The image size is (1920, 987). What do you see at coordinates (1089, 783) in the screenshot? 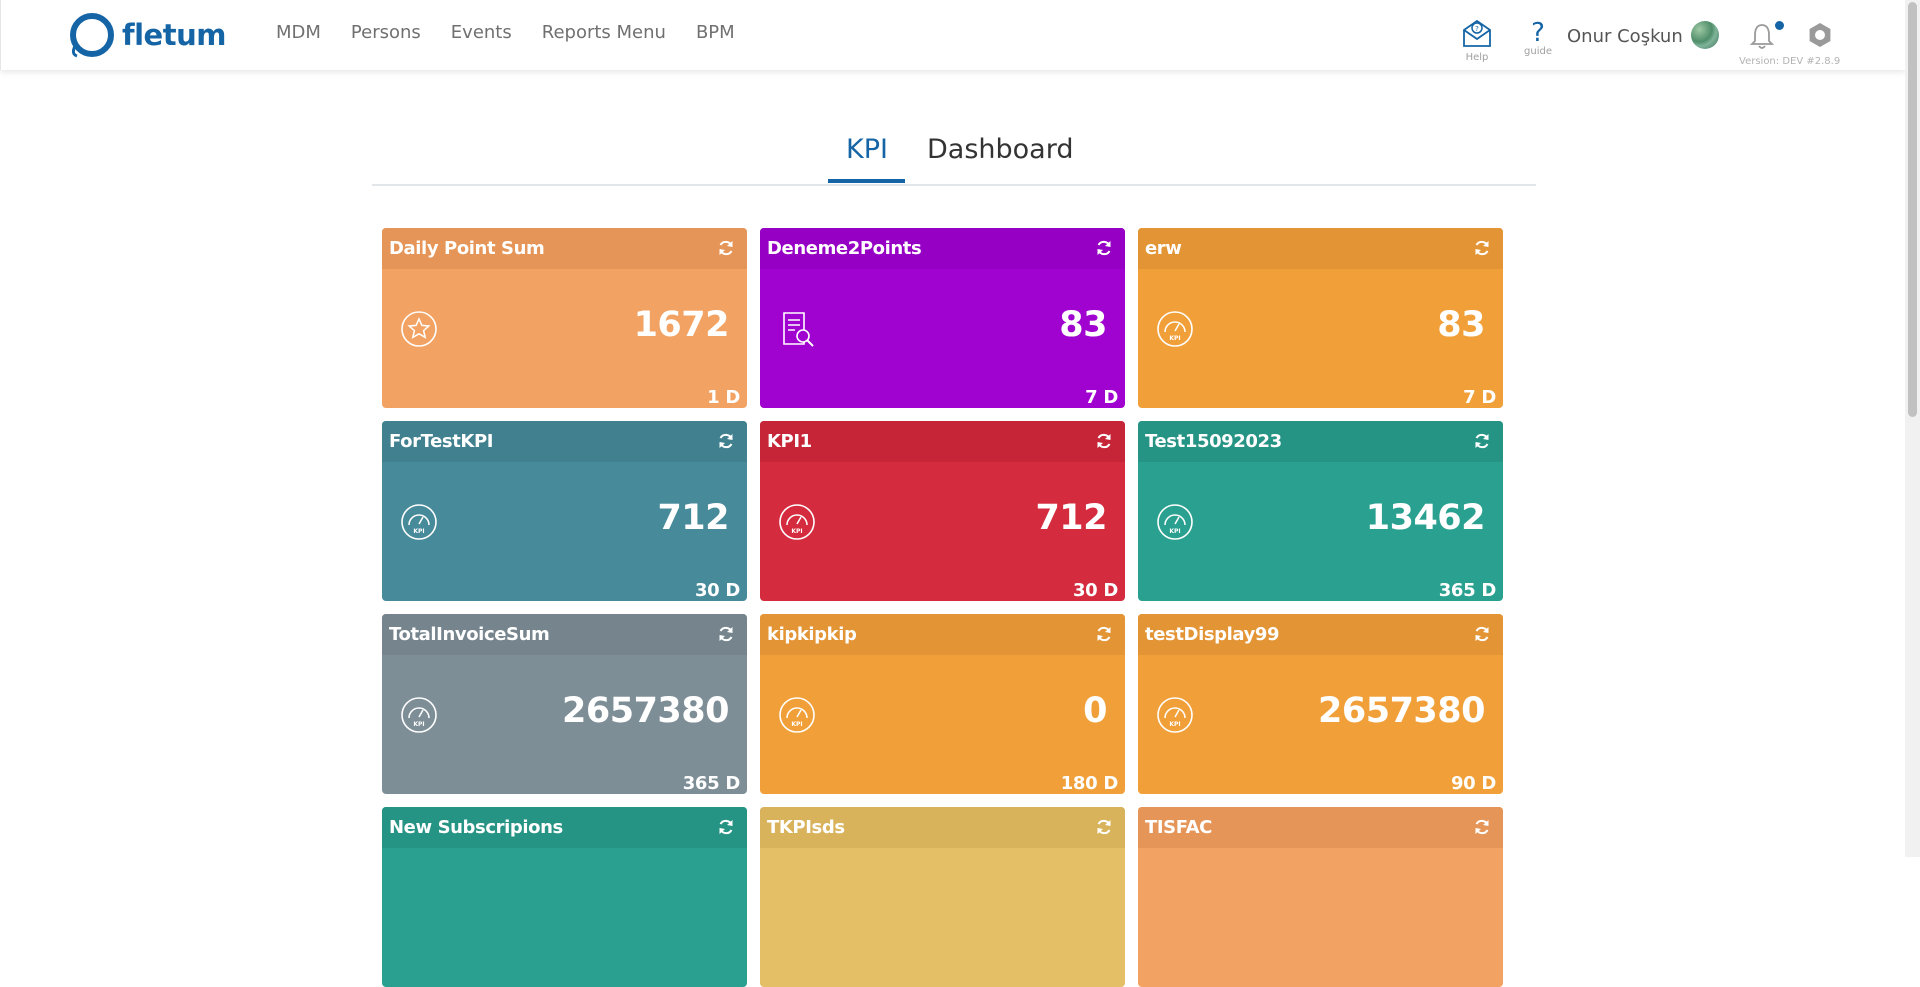
I see `card-period: 180 D` at bounding box center [1089, 783].